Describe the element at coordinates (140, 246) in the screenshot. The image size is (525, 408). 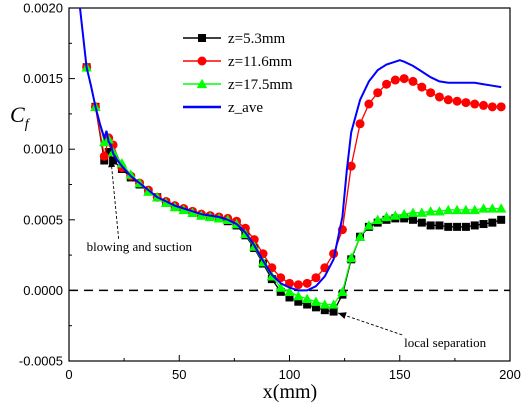
I see `annotation-text: blowing and suction` at that location.